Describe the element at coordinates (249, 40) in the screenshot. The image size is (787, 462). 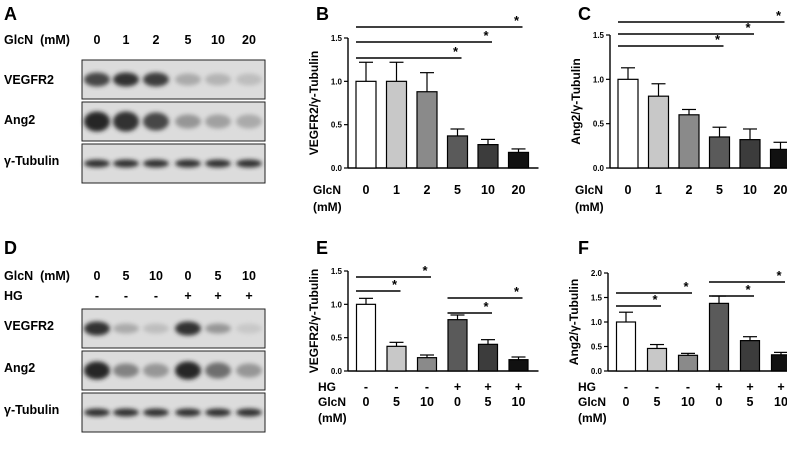
I see `lane-label: 20` at that location.